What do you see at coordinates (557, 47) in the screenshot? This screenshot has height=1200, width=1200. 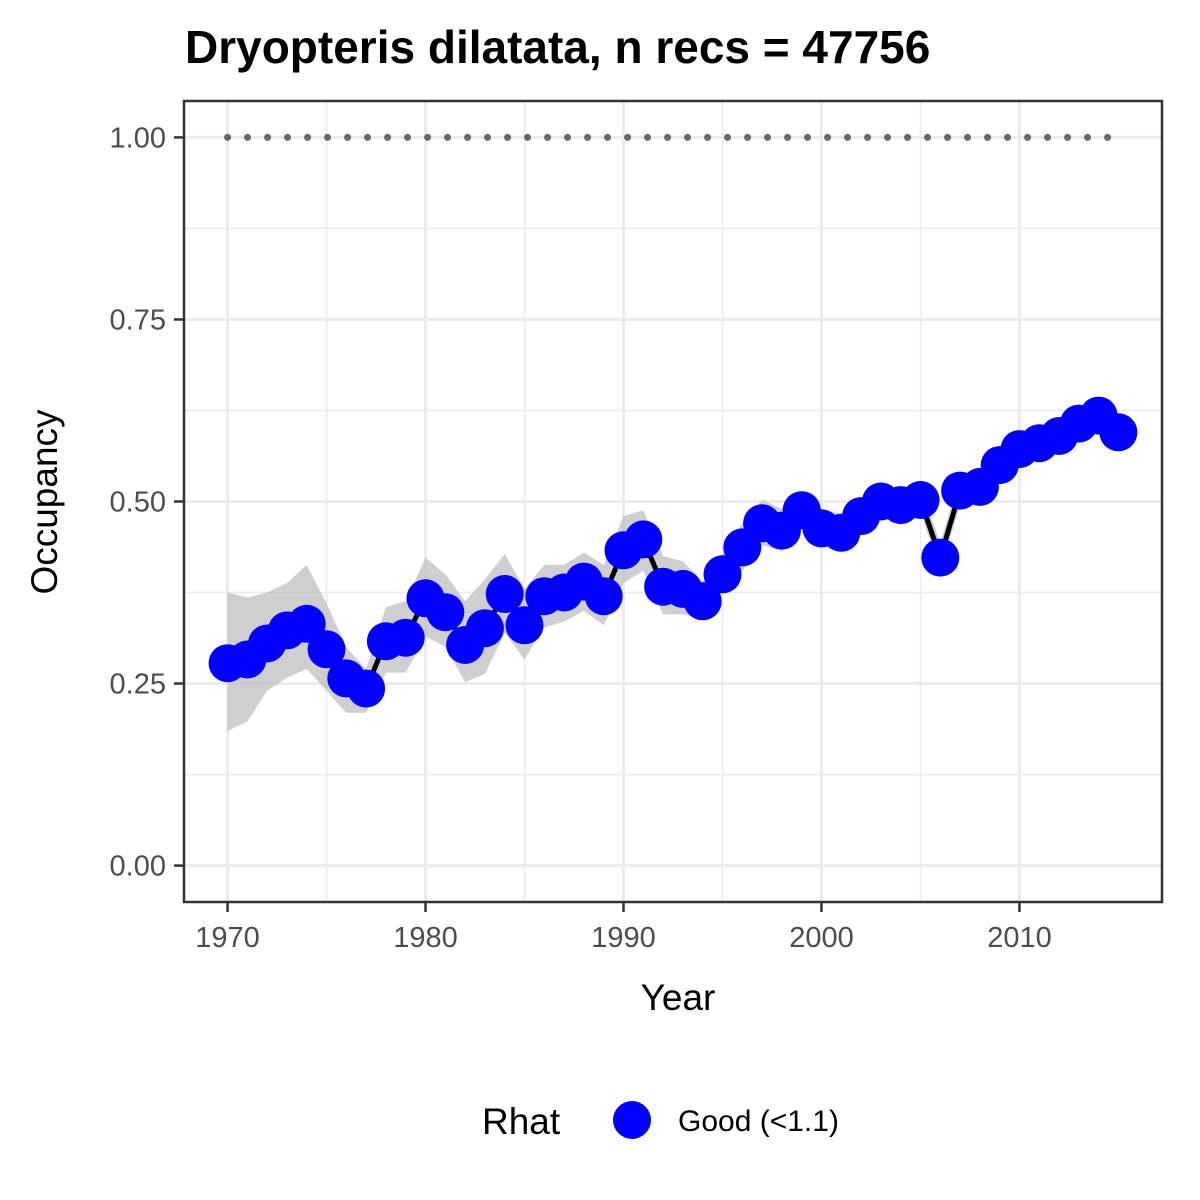 I see `chart-title: Dryopteris dilatata, n recs = 47756` at bounding box center [557, 47].